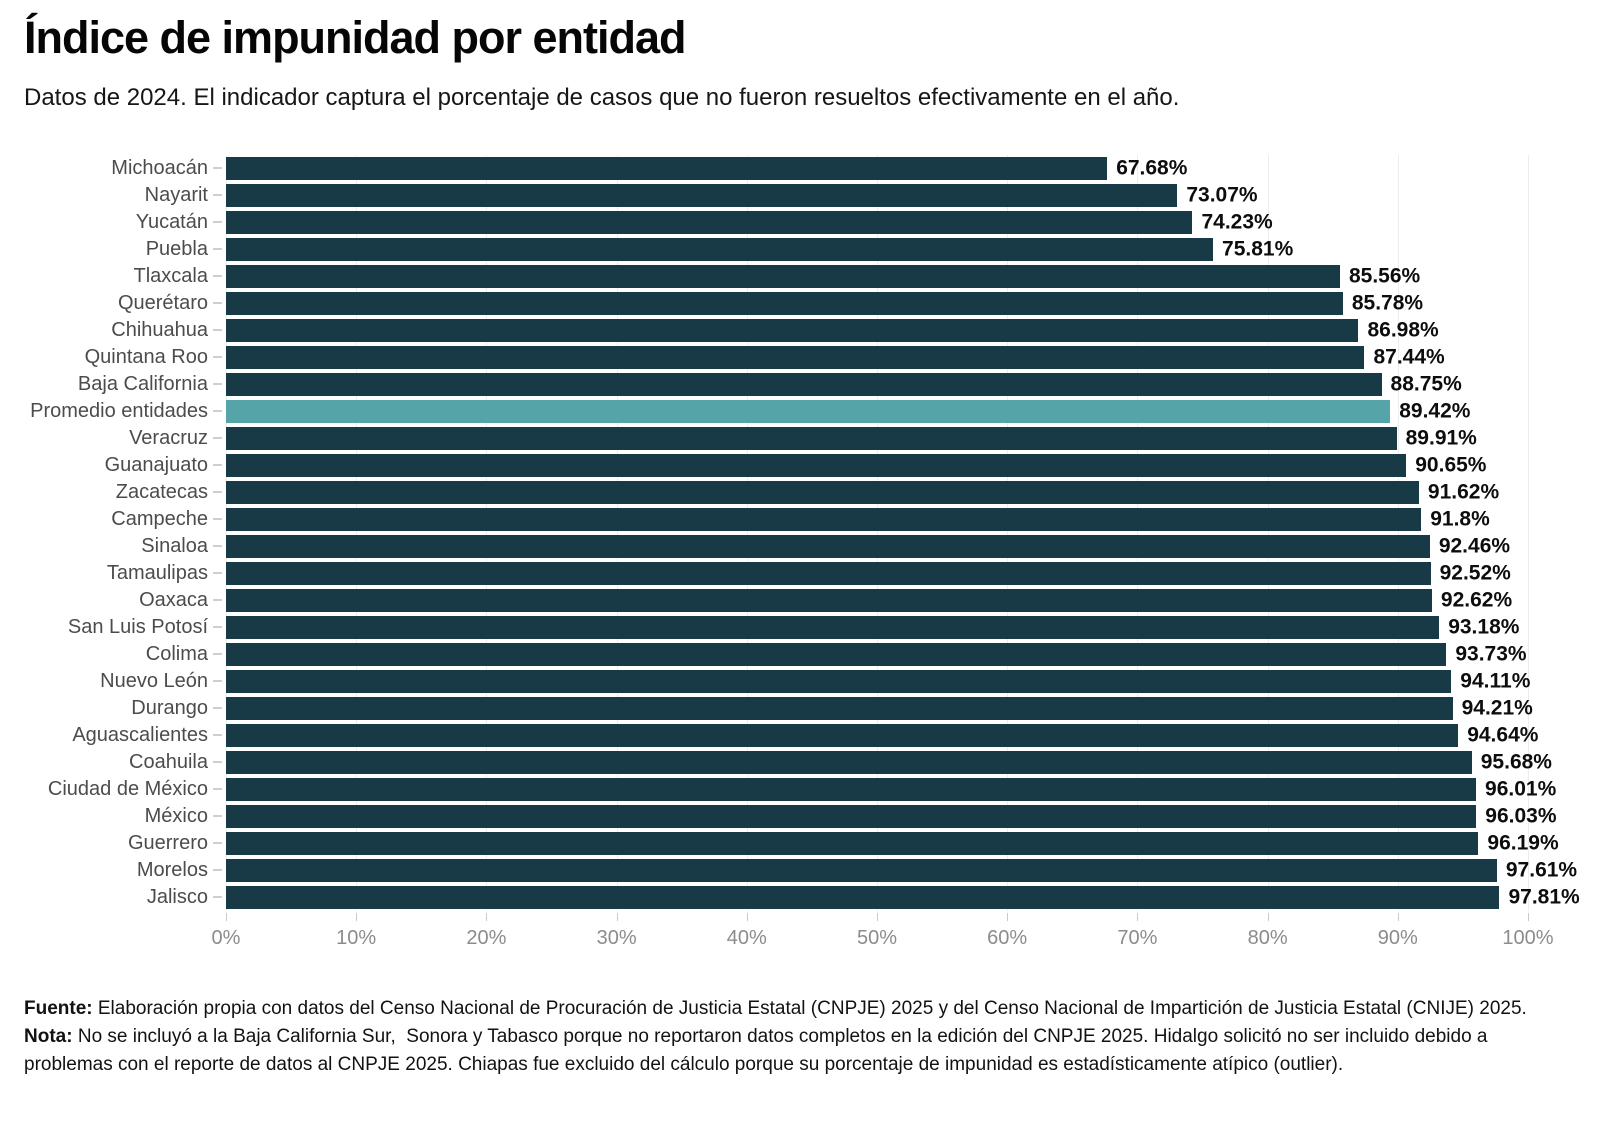 This screenshot has height=1121, width=1600. Describe the element at coordinates (167, 843) in the screenshot. I see `category-label: Guerrero` at that location.